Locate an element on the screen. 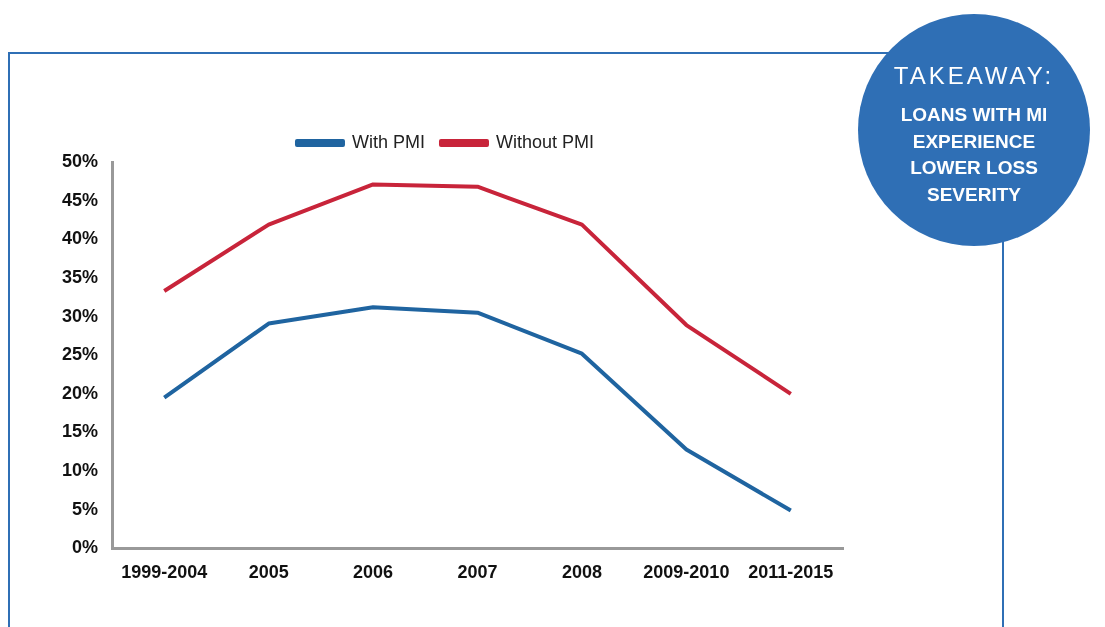 This screenshot has height=627, width=1105. y-tick-label: 25% is located at coordinates (80, 354).